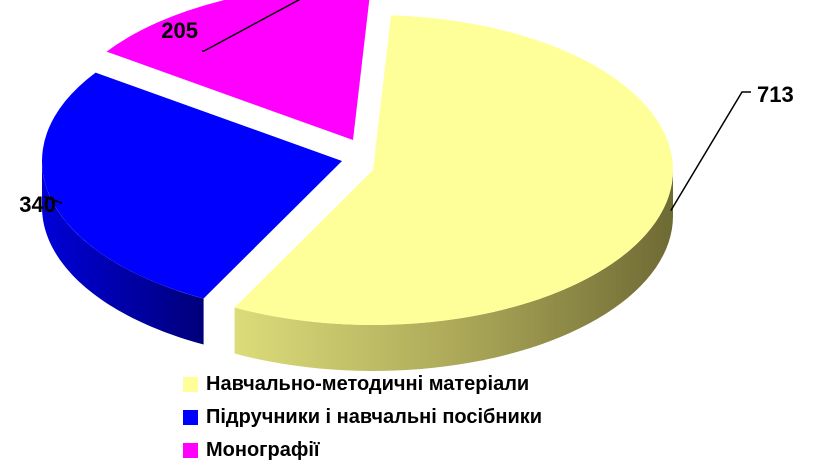 This screenshot has height=470, width=813. What do you see at coordinates (775, 94) in the screenshot?
I see `data-label: 713` at bounding box center [775, 94].